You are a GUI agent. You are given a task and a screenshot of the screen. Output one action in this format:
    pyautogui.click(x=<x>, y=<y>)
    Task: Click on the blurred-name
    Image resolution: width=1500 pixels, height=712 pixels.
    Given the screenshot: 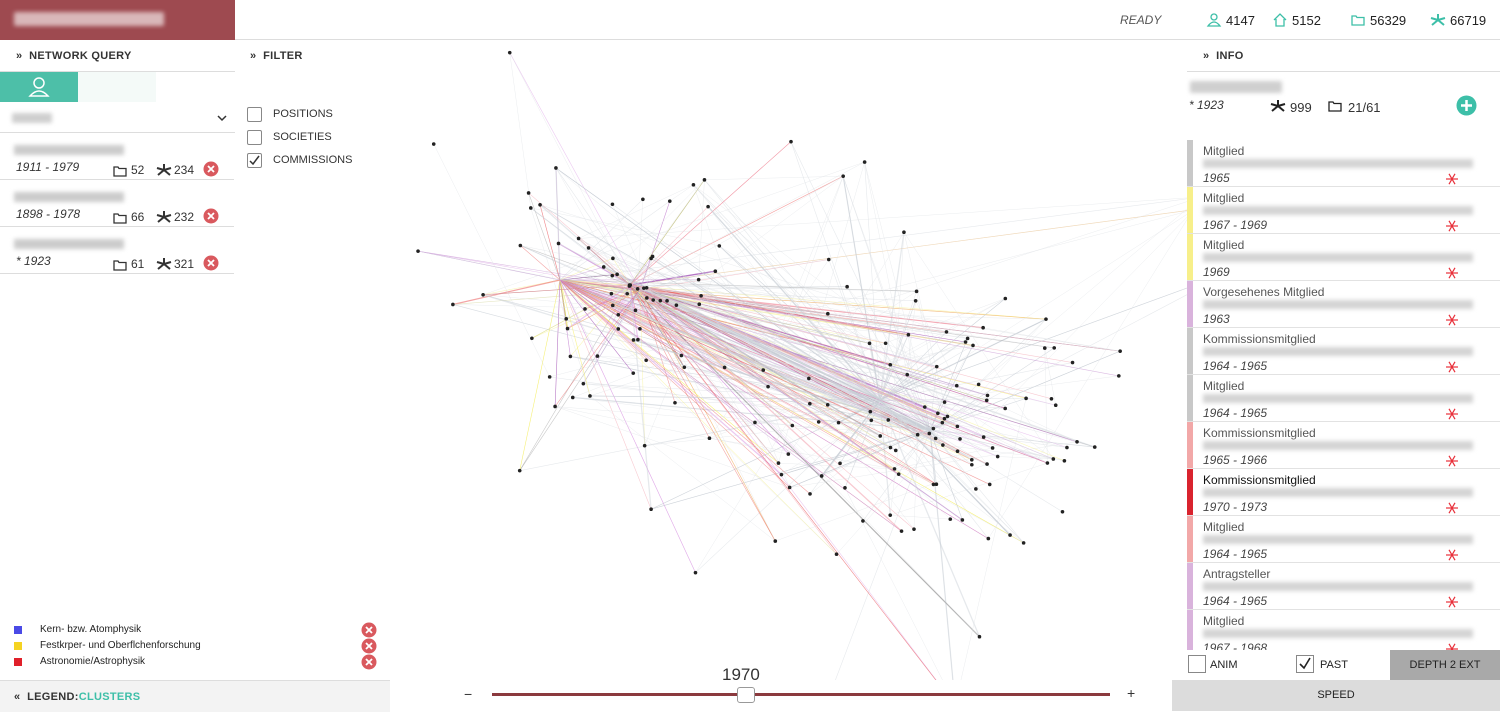 What is the action you would take?
    pyautogui.click(x=69, y=150)
    